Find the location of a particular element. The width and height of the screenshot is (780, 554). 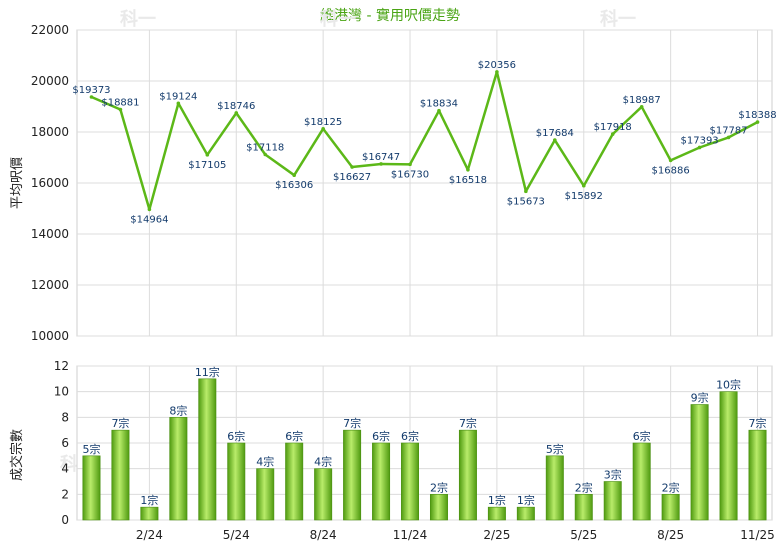

bar-y-axis-label: 成交宗數 is located at coordinates (17, 455).